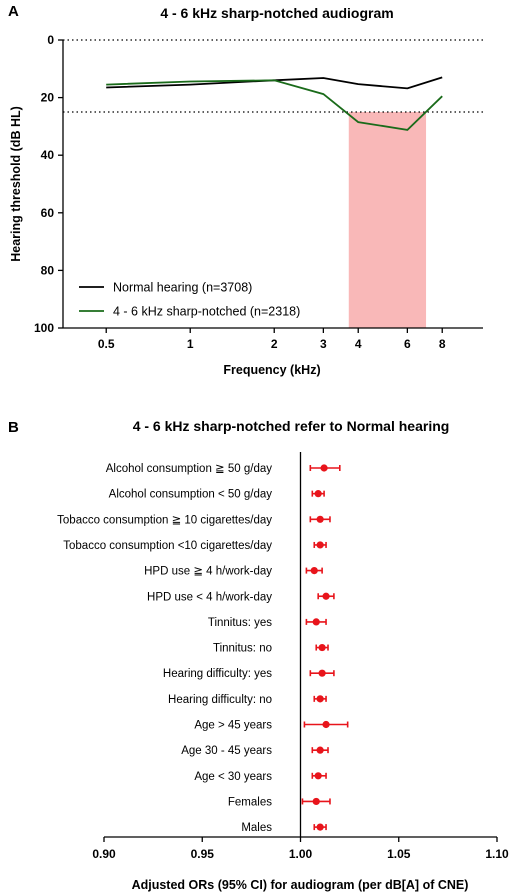  Describe the element at coordinates (274, 344) in the screenshot. I see `x-tick-label: 2` at that location.